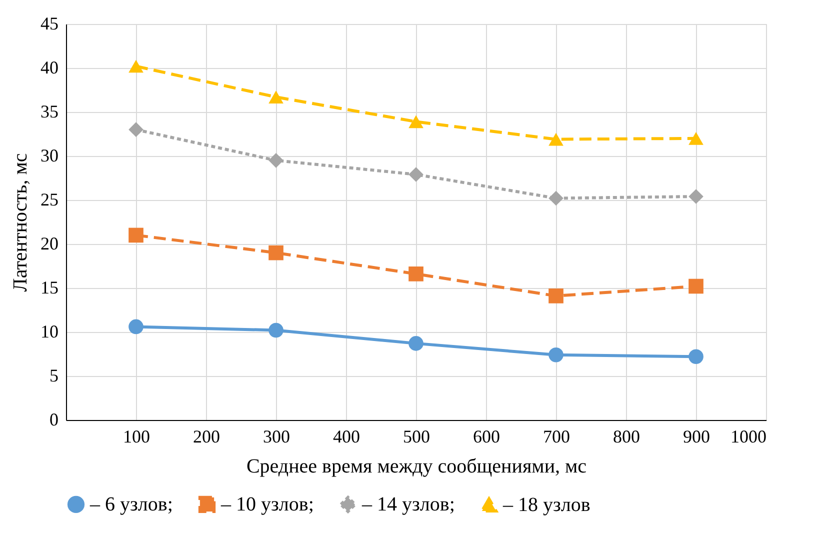 Image resolution: width=814 pixels, height=547 pixels. I want to click on y-tick-label: 25, so click(49, 200).